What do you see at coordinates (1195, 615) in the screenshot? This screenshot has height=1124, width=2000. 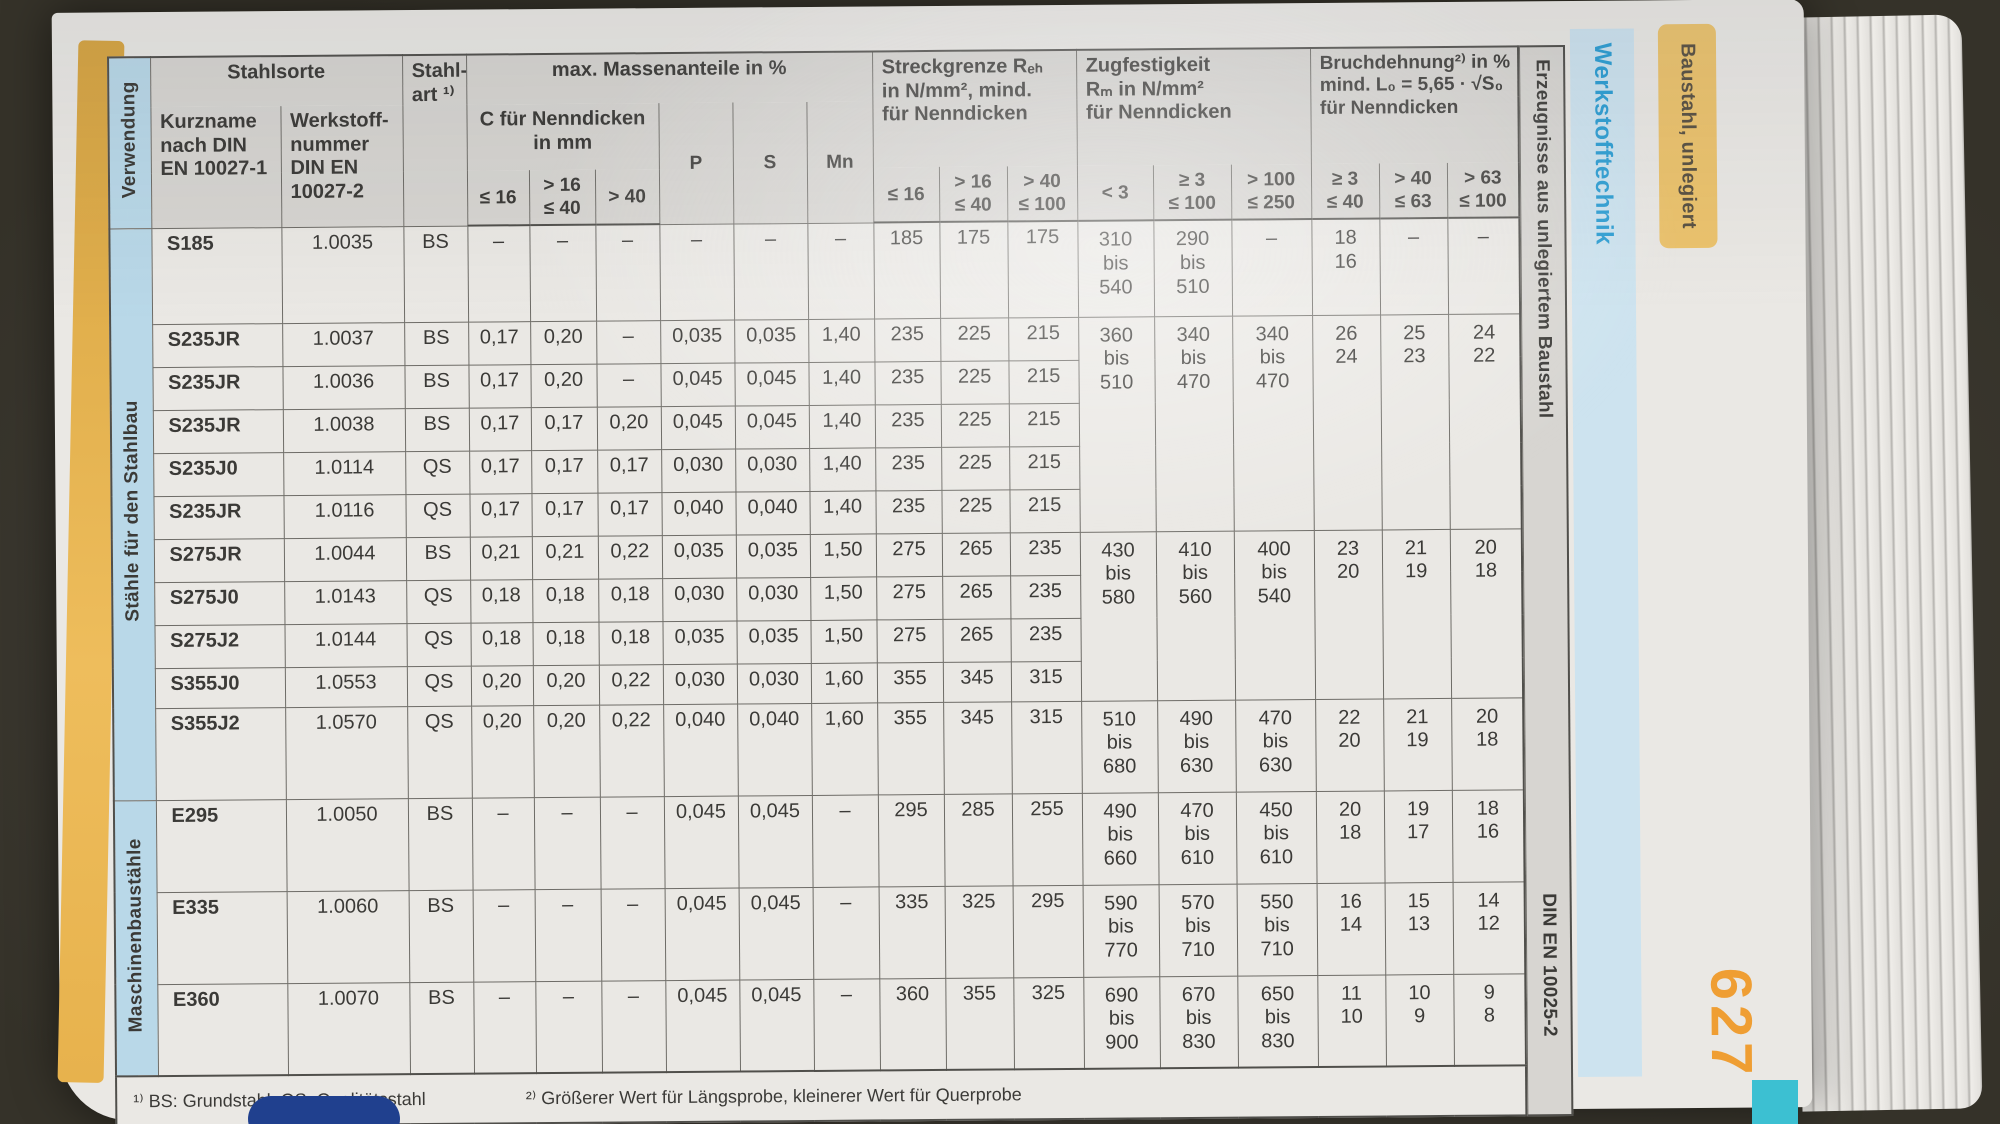 I see `cell-zugfestigkeit: 410 bis 560` at bounding box center [1195, 615].